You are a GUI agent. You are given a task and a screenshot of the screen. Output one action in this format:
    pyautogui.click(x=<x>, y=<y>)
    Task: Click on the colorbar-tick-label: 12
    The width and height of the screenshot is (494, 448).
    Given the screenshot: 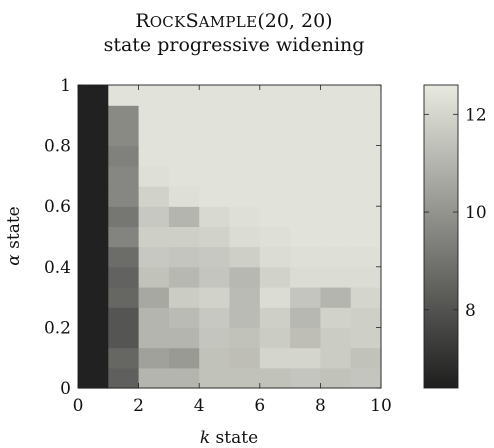 What is the action you would take?
    pyautogui.click(x=476, y=115)
    